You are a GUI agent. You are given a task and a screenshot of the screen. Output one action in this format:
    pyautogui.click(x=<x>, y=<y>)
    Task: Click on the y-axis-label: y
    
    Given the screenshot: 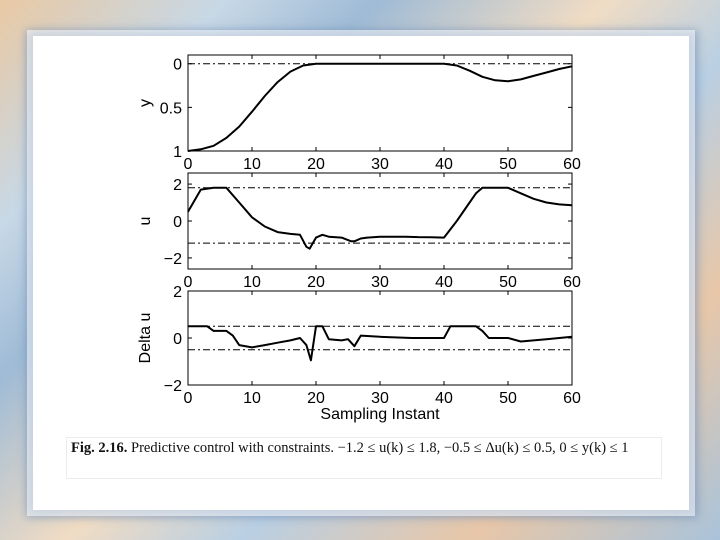 What is the action you would take?
    pyautogui.click(x=145, y=103)
    